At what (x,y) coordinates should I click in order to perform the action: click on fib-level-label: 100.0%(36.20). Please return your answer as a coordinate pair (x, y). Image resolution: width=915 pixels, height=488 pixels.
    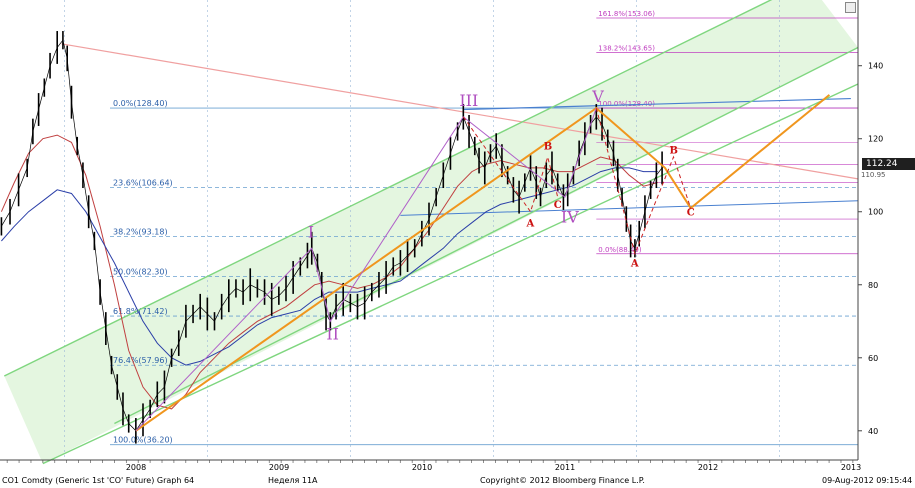
    Looking at the image, I should click on (143, 440).